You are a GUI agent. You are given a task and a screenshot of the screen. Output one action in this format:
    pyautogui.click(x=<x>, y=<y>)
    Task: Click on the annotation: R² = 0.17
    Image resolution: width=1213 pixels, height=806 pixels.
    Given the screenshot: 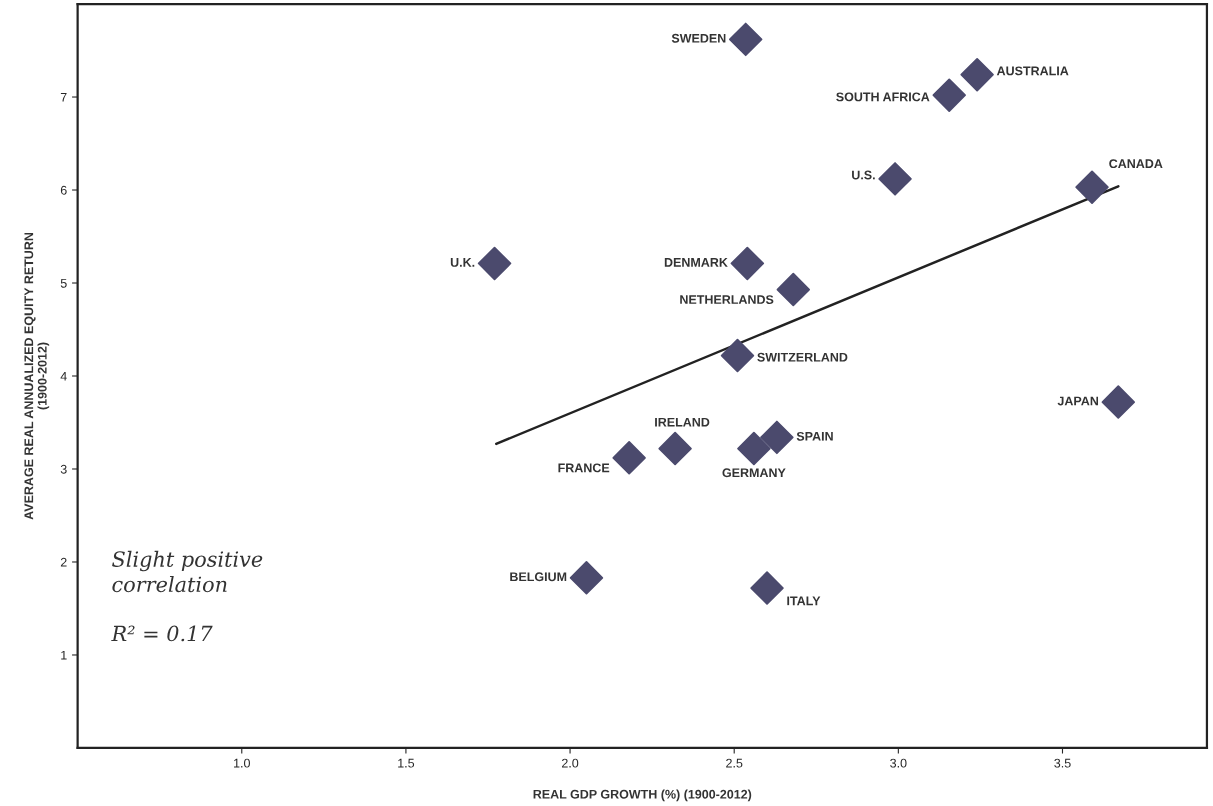 What is the action you would take?
    pyautogui.click(x=162, y=633)
    